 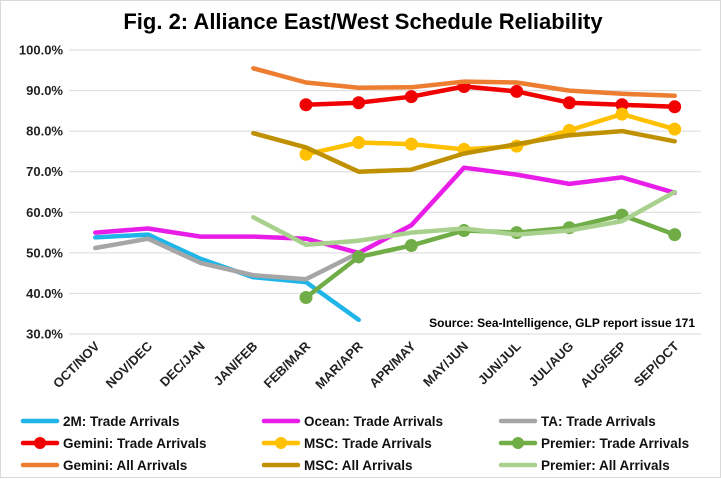 What do you see at coordinates (44, 171) in the screenshot?
I see `y-tick-label: 70.0%` at bounding box center [44, 171].